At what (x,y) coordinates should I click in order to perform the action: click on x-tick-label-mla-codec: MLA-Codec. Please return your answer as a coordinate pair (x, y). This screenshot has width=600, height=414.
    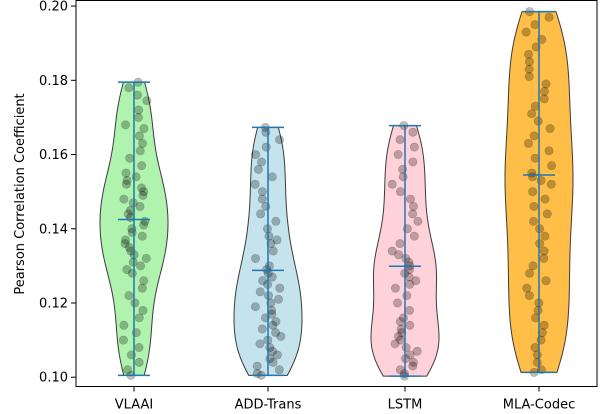
    Looking at the image, I should click on (539, 405).